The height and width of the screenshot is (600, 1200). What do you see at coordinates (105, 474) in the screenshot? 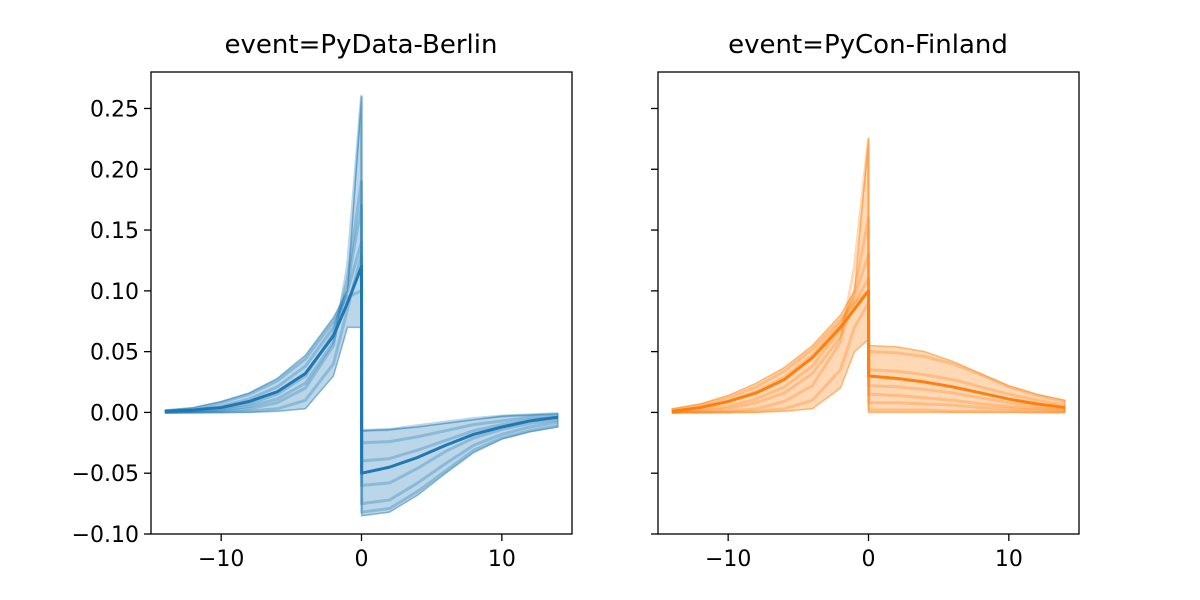
I see `y-tick-label: −0.05` at bounding box center [105, 474].